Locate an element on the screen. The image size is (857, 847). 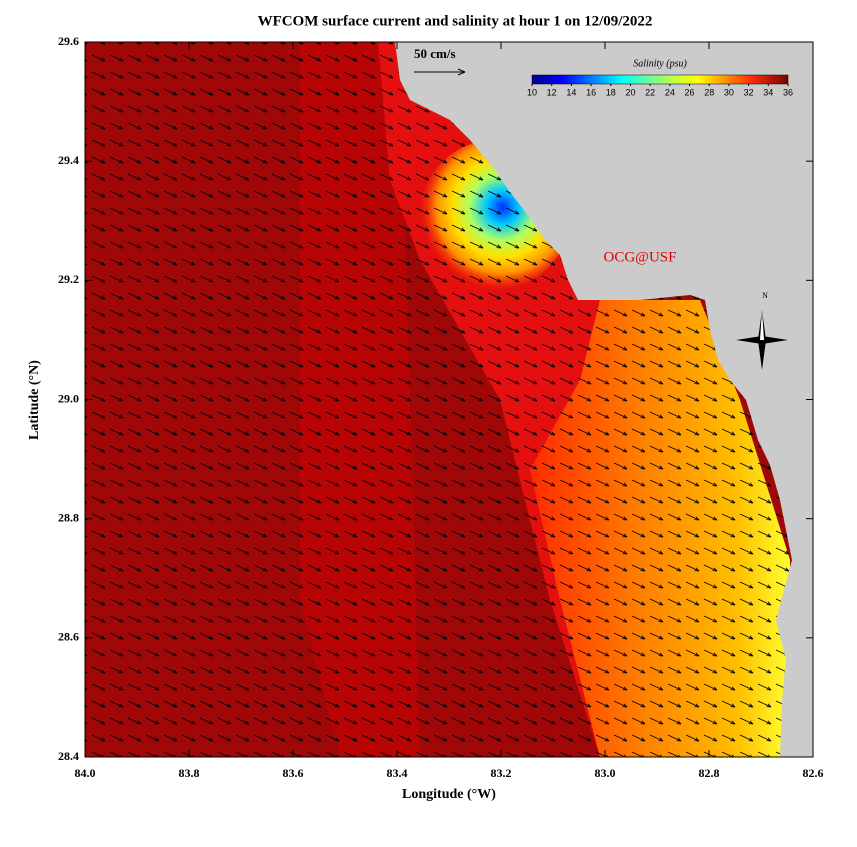
colorbar-tick-label: 18 is located at coordinates (611, 92).